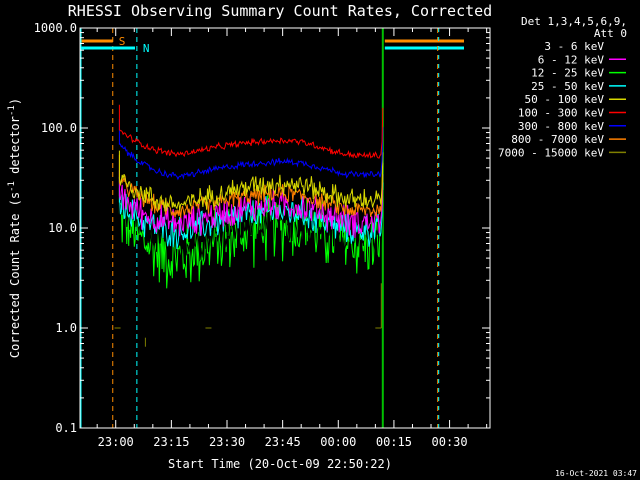 This screenshot has height=480, width=640. I want to click on x-tick-label: 23:00, so click(116, 442).